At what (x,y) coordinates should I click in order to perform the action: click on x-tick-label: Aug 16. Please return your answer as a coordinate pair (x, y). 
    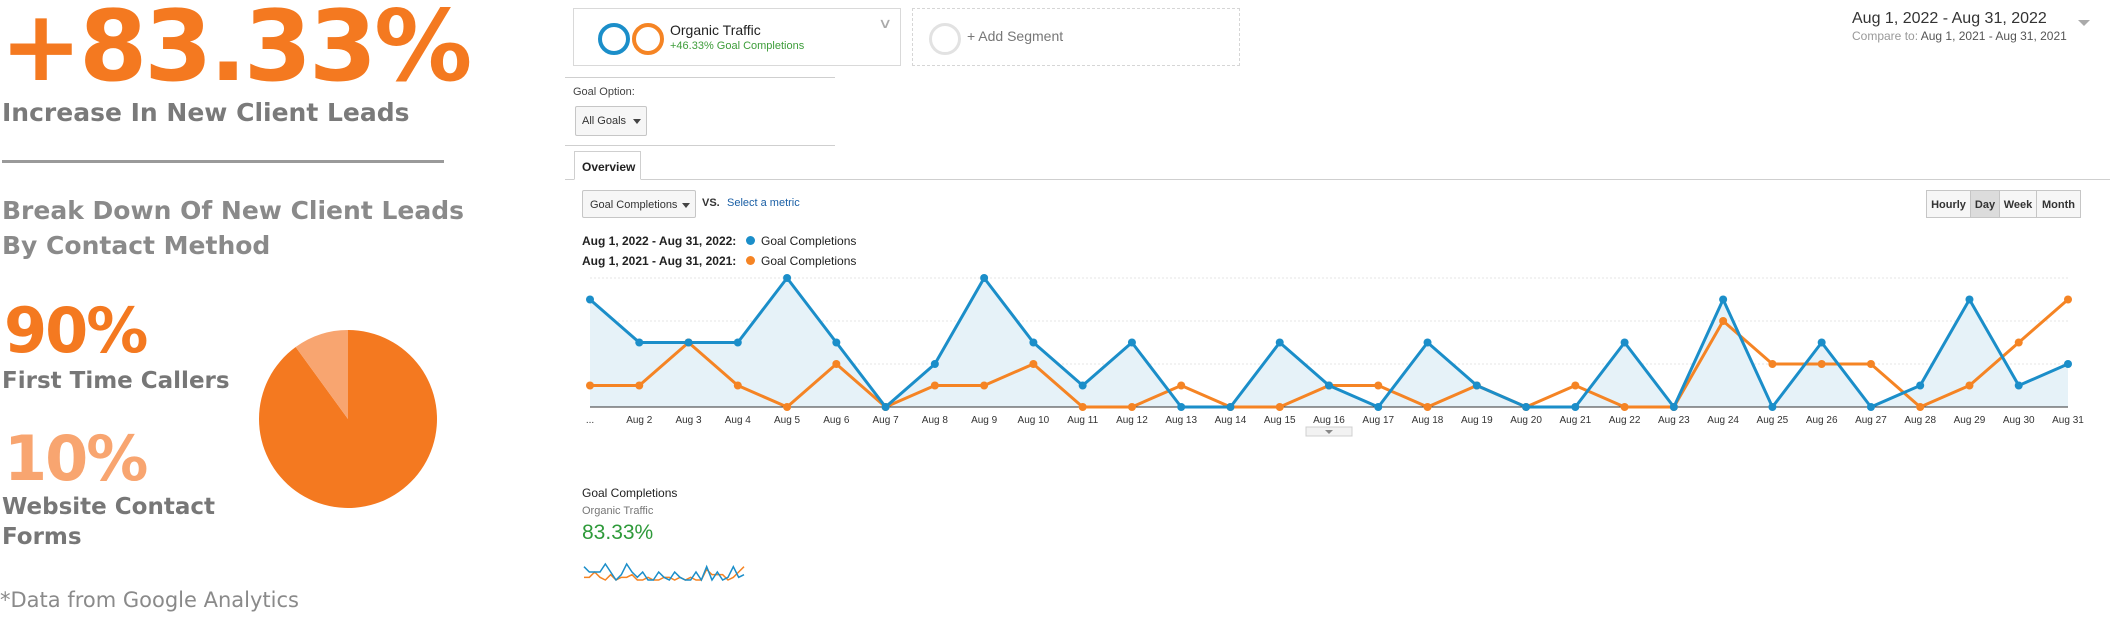
    Looking at the image, I should click on (1329, 420).